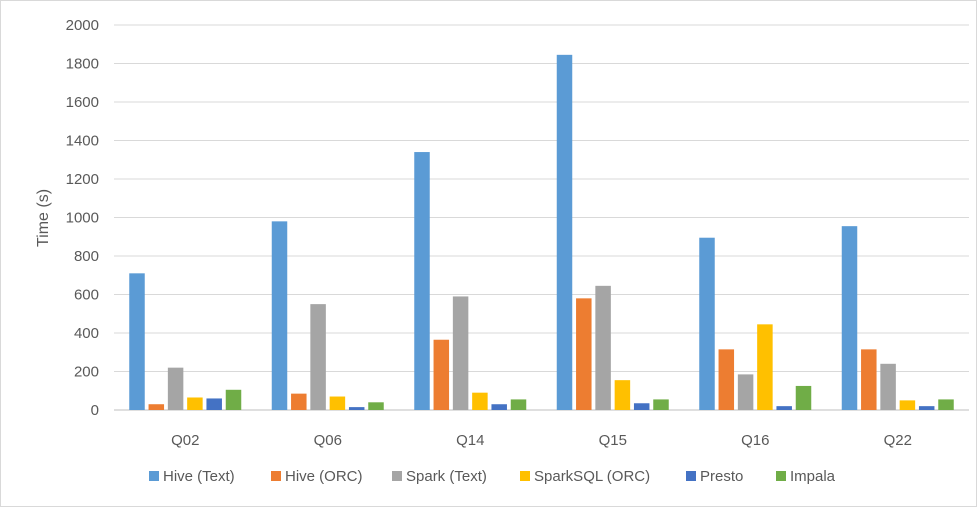  What do you see at coordinates (82, 25) in the screenshot?
I see `y-tick-label: 2000` at bounding box center [82, 25].